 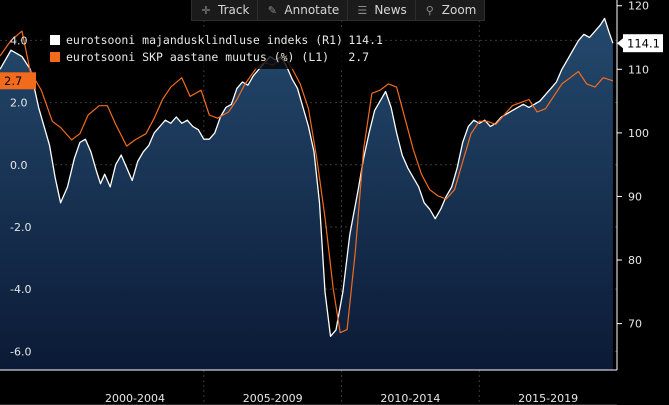 I want to click on left-value-badge: 2.7, so click(x=18, y=81).